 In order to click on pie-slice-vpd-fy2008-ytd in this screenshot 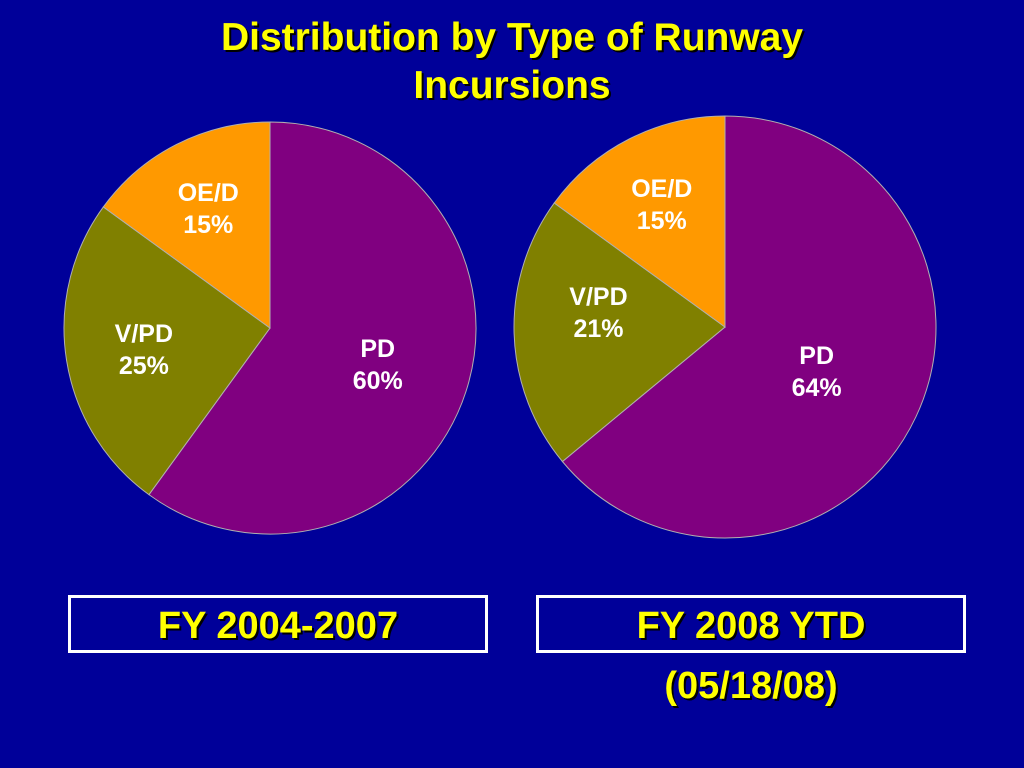, I will do `click(619, 332)`.